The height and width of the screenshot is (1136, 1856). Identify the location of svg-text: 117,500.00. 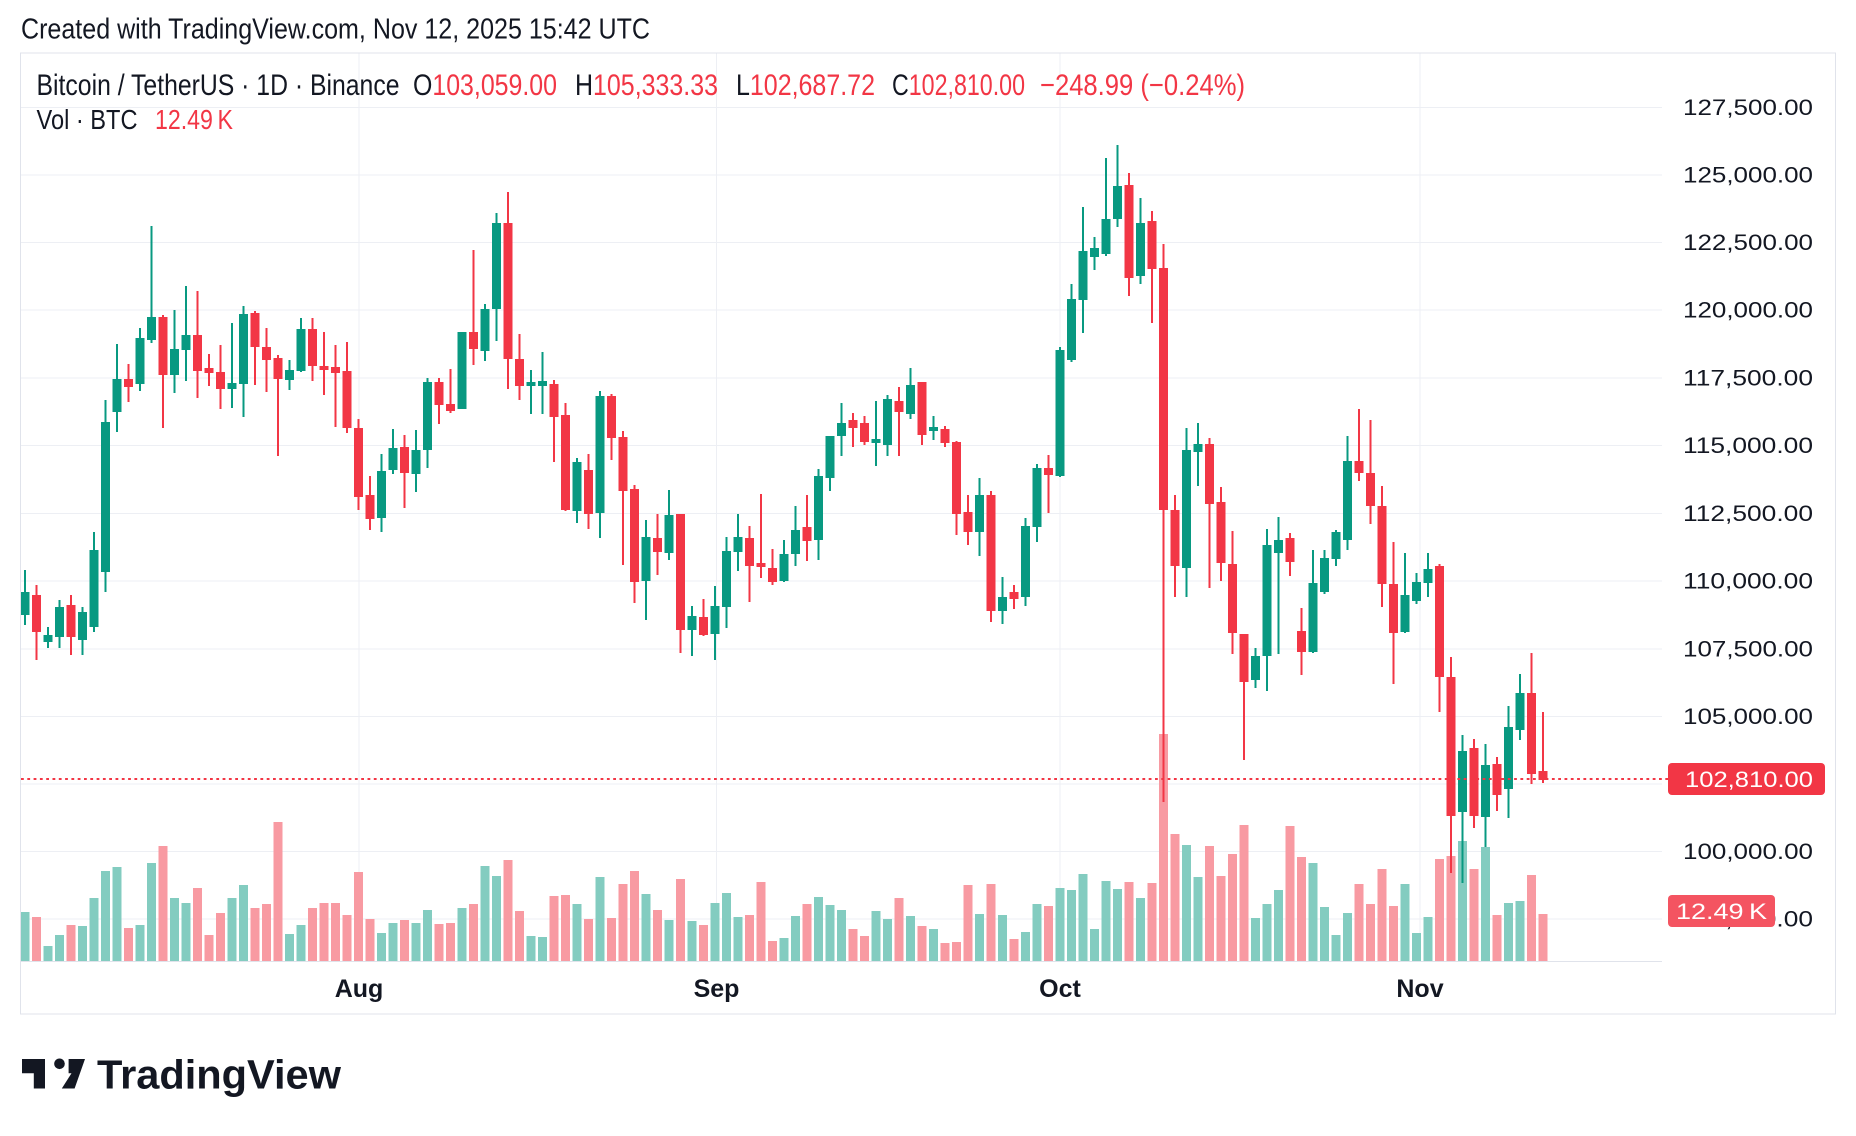
(1748, 378).